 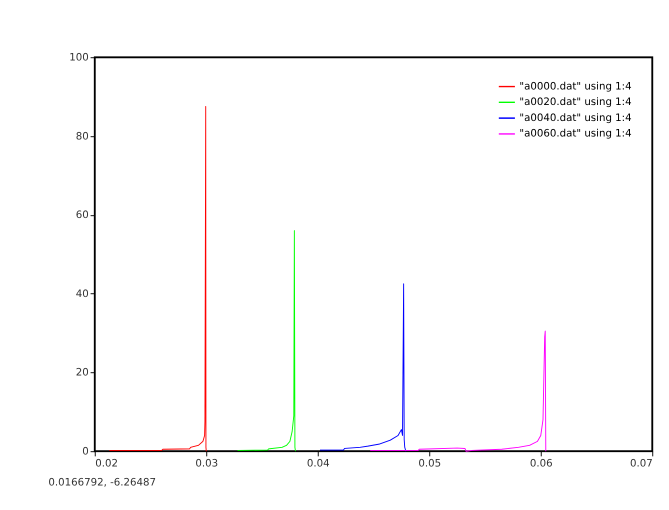 I want to click on x-tick-label: 0.03, so click(x=206, y=464).